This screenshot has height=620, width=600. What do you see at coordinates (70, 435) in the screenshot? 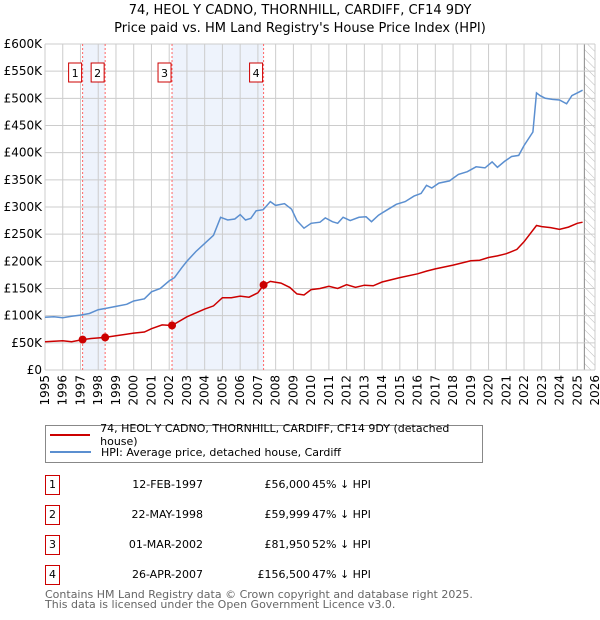
I see `legend-swatch-property` at bounding box center [70, 435].